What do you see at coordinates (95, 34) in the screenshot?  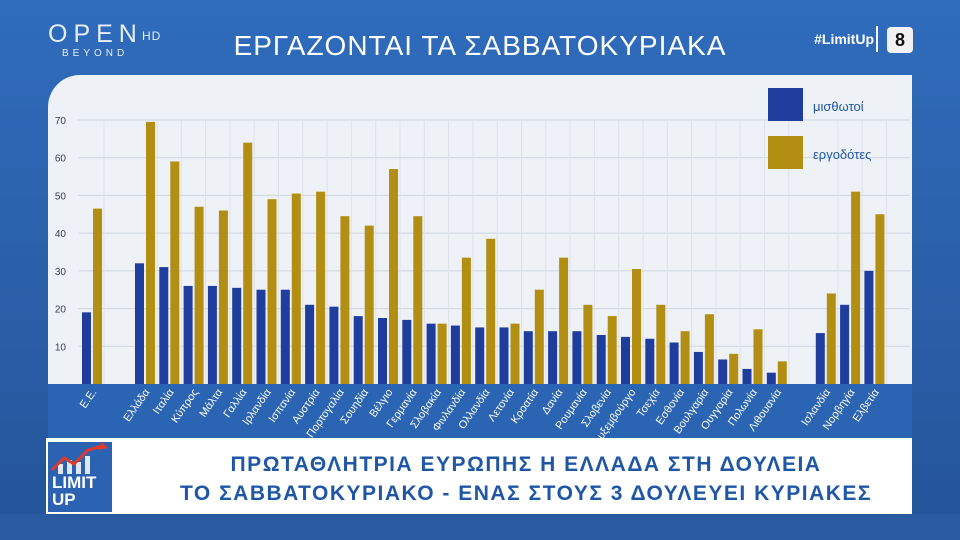 I see `logo-main-text: OPEN` at bounding box center [95, 34].